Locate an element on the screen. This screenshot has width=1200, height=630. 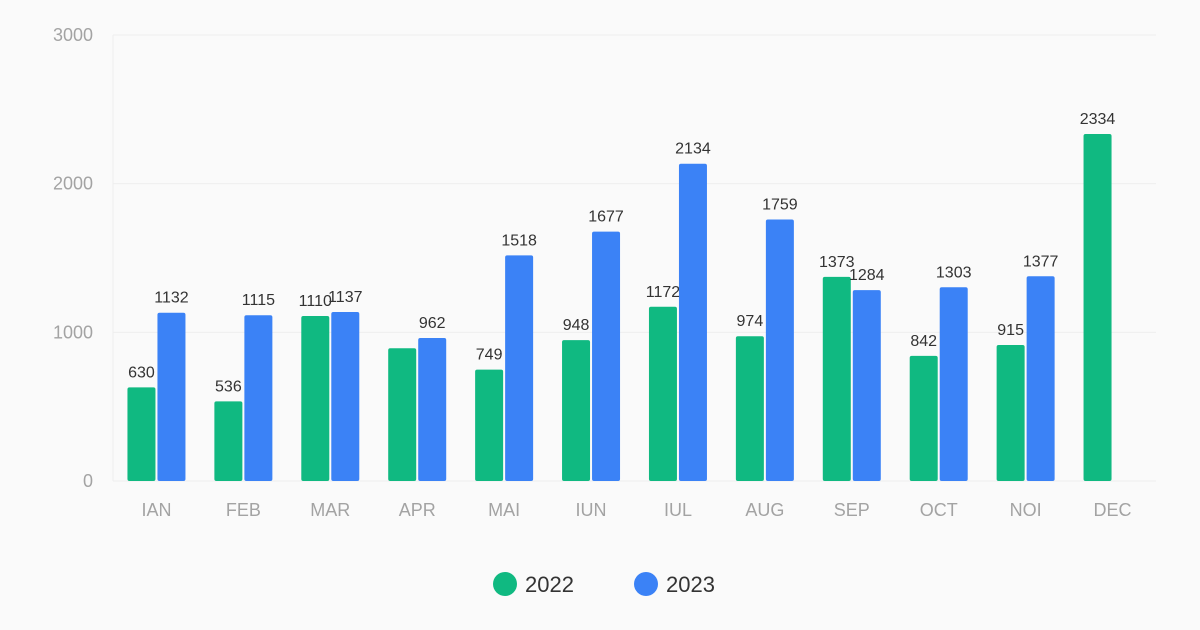
data-label: 1677 is located at coordinates (606, 217).